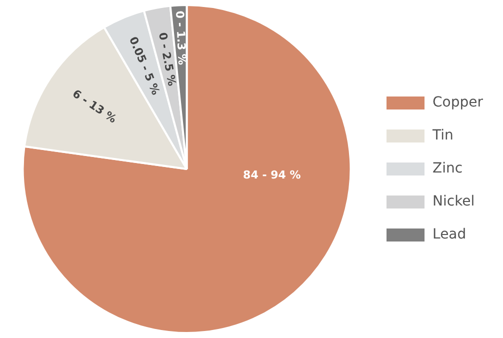  What do you see at coordinates (458, 102) in the screenshot?
I see `legend-label: Copper` at bounding box center [458, 102].